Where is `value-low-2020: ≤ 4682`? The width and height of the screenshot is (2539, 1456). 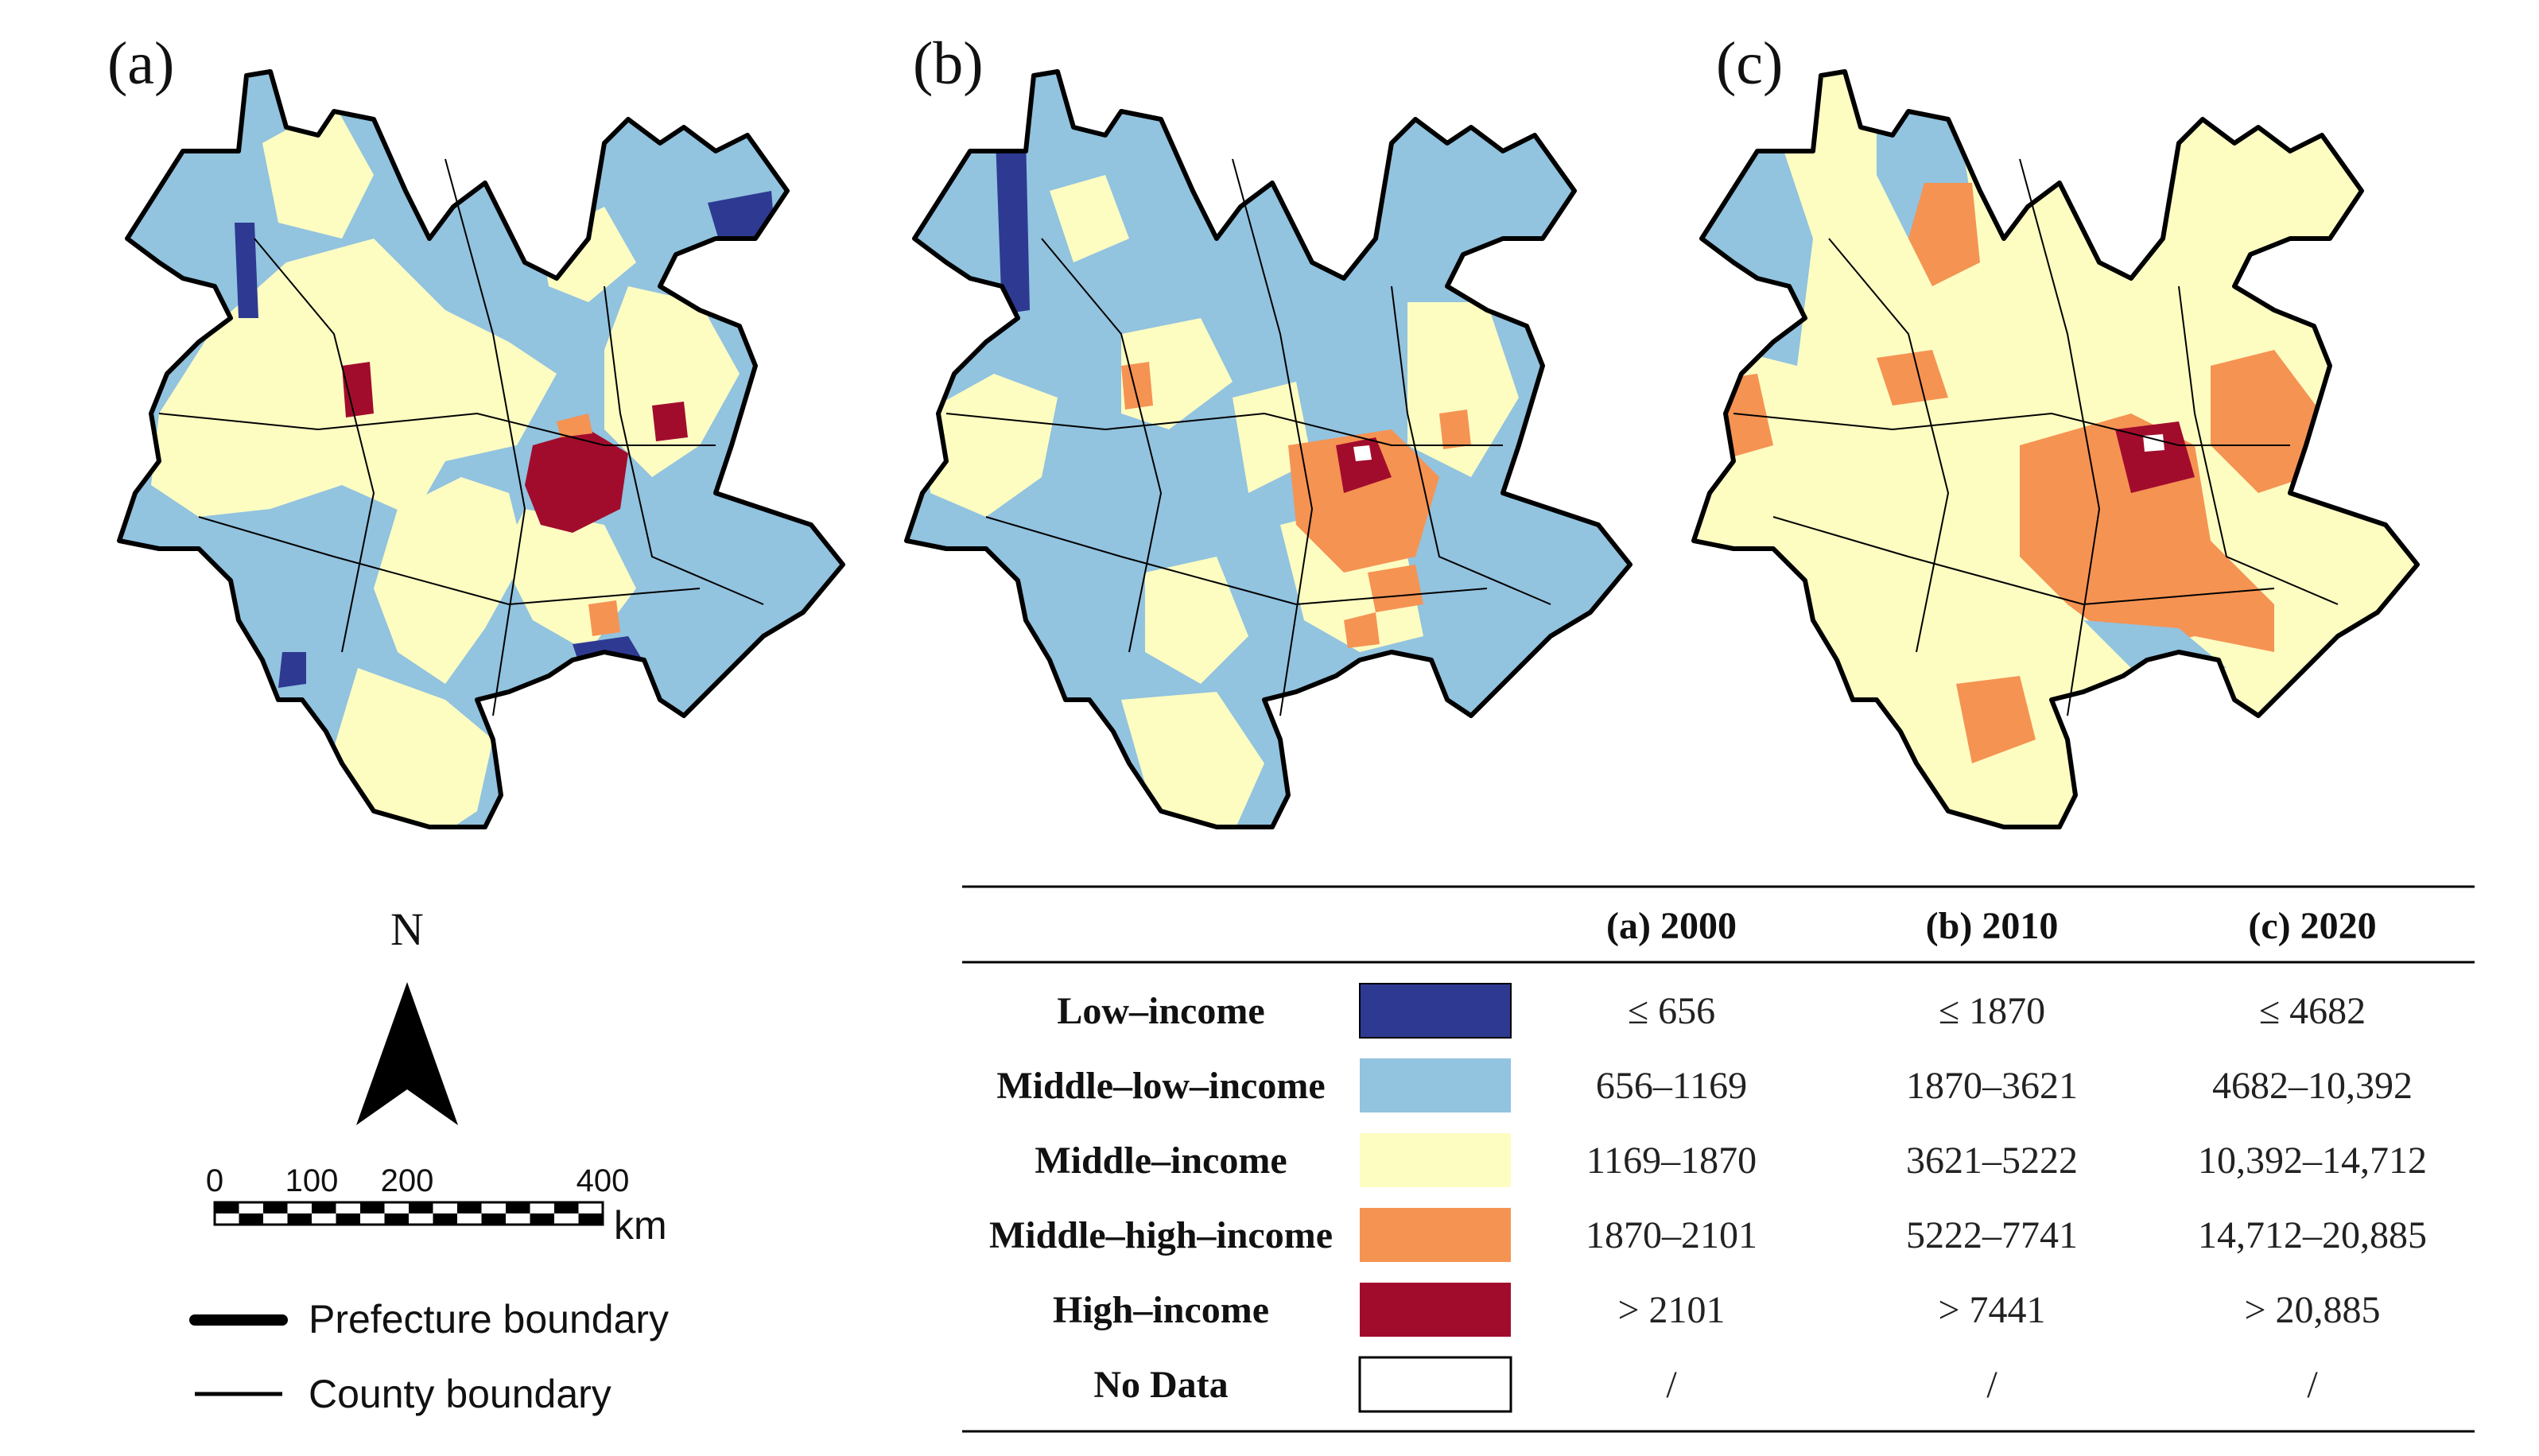 value-low-2020: ≤ 4682 is located at coordinates (2312, 1011).